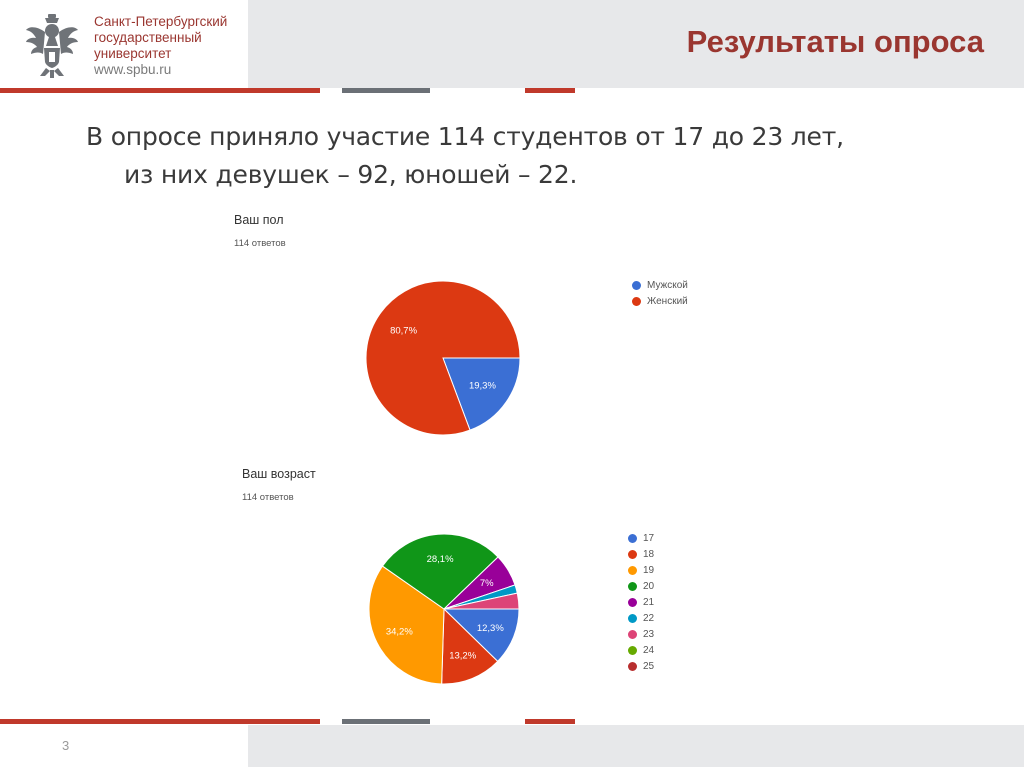 The height and width of the screenshot is (767, 1024). I want to click on age-chart-title: Ваш возраст, so click(279, 474).